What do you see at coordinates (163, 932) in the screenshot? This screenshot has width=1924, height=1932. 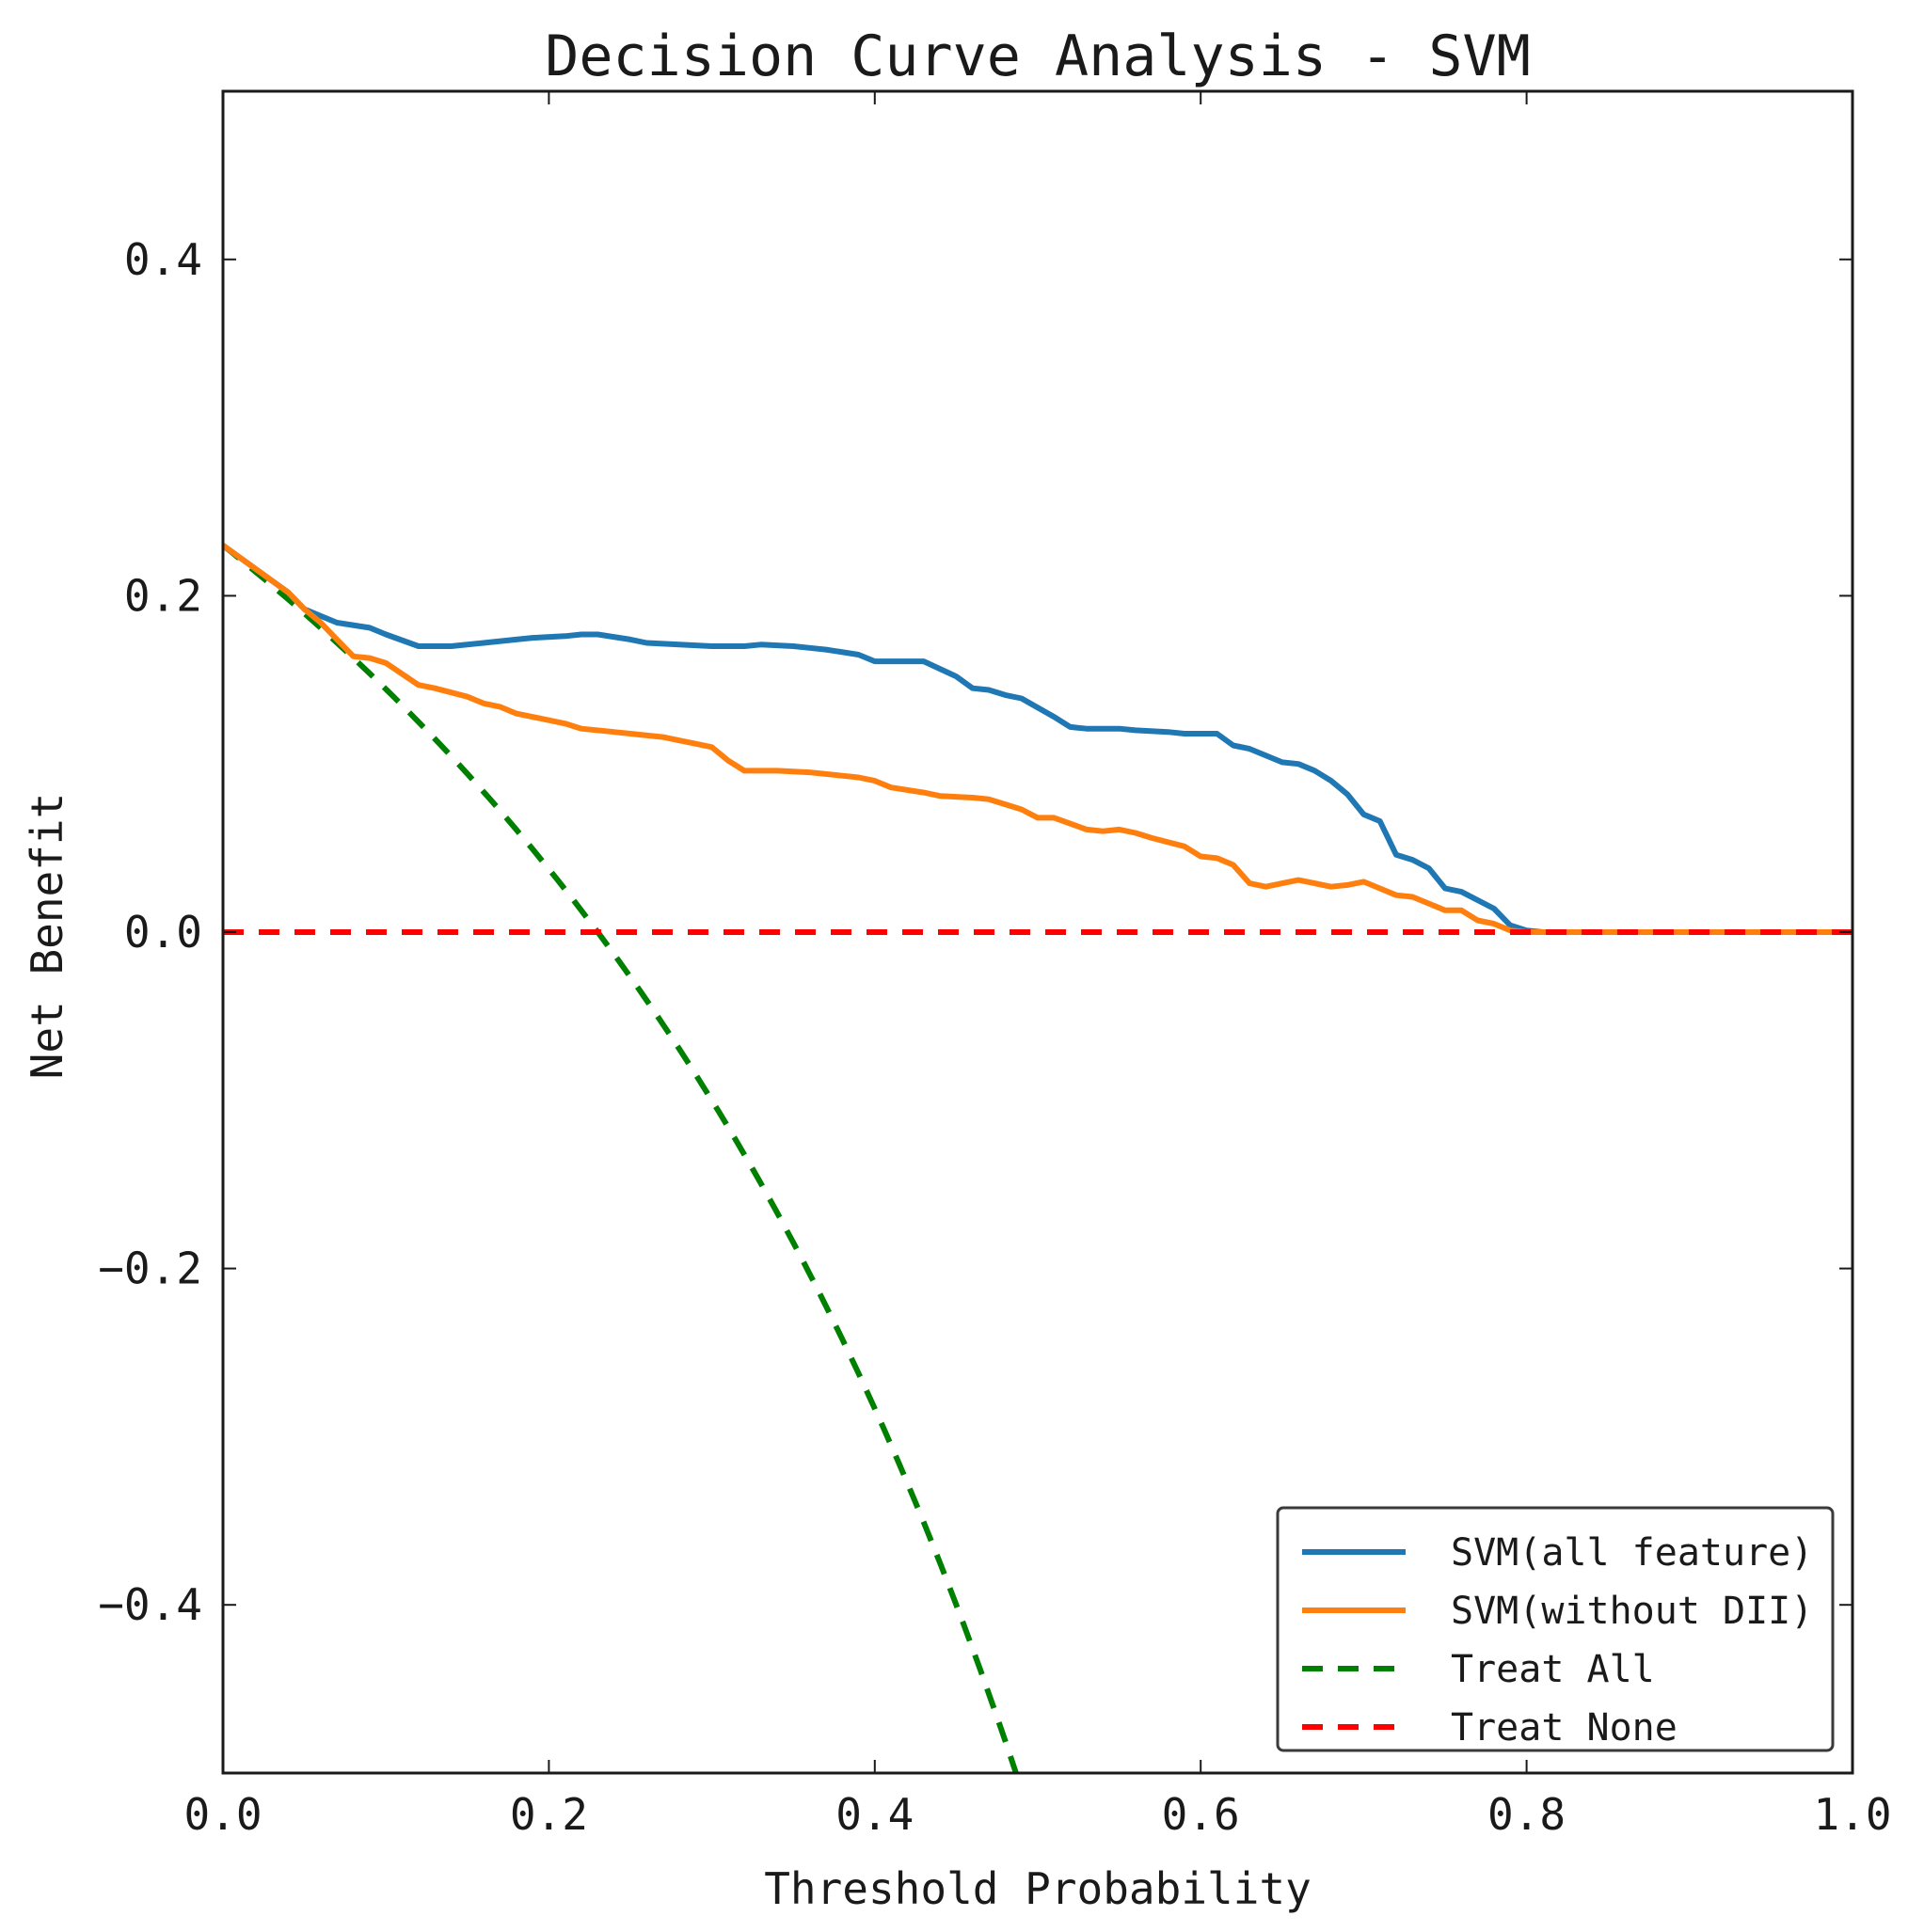 I see `y-tick-label: 0.0` at bounding box center [163, 932].